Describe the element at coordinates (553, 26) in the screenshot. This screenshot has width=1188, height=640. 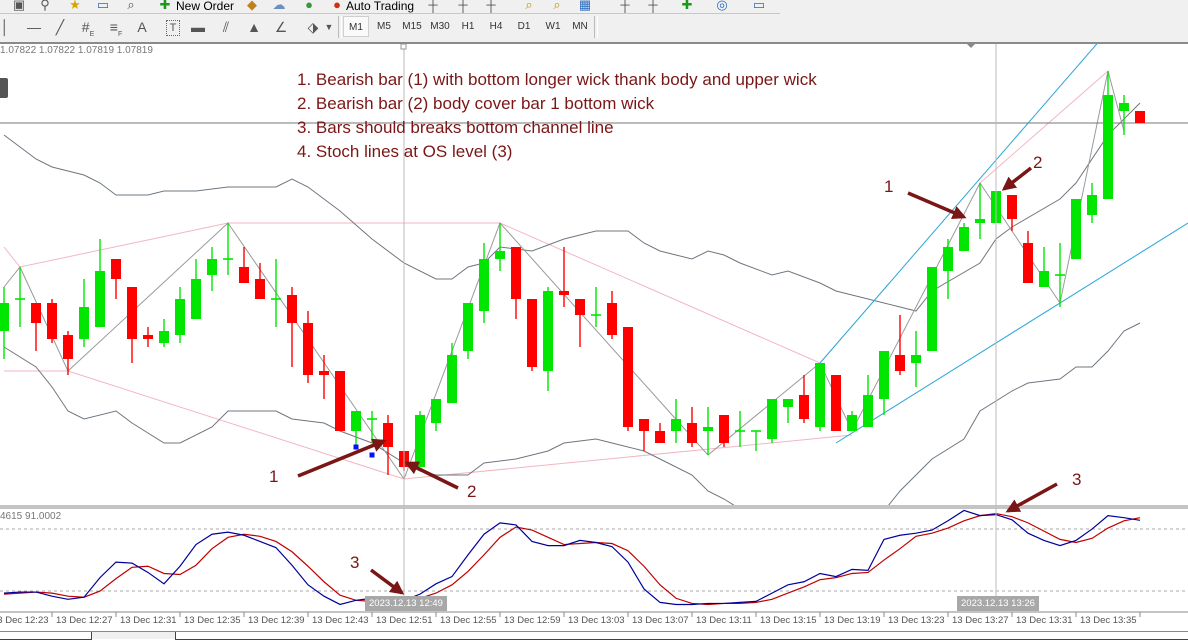
I see `timeframe-w1: W1` at that location.